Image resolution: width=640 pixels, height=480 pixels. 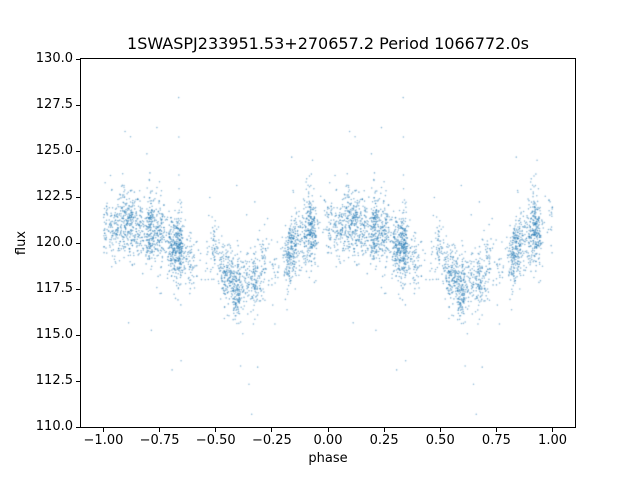 What do you see at coordinates (159, 440) in the screenshot?
I see `x-tick-label: −0.75` at bounding box center [159, 440].